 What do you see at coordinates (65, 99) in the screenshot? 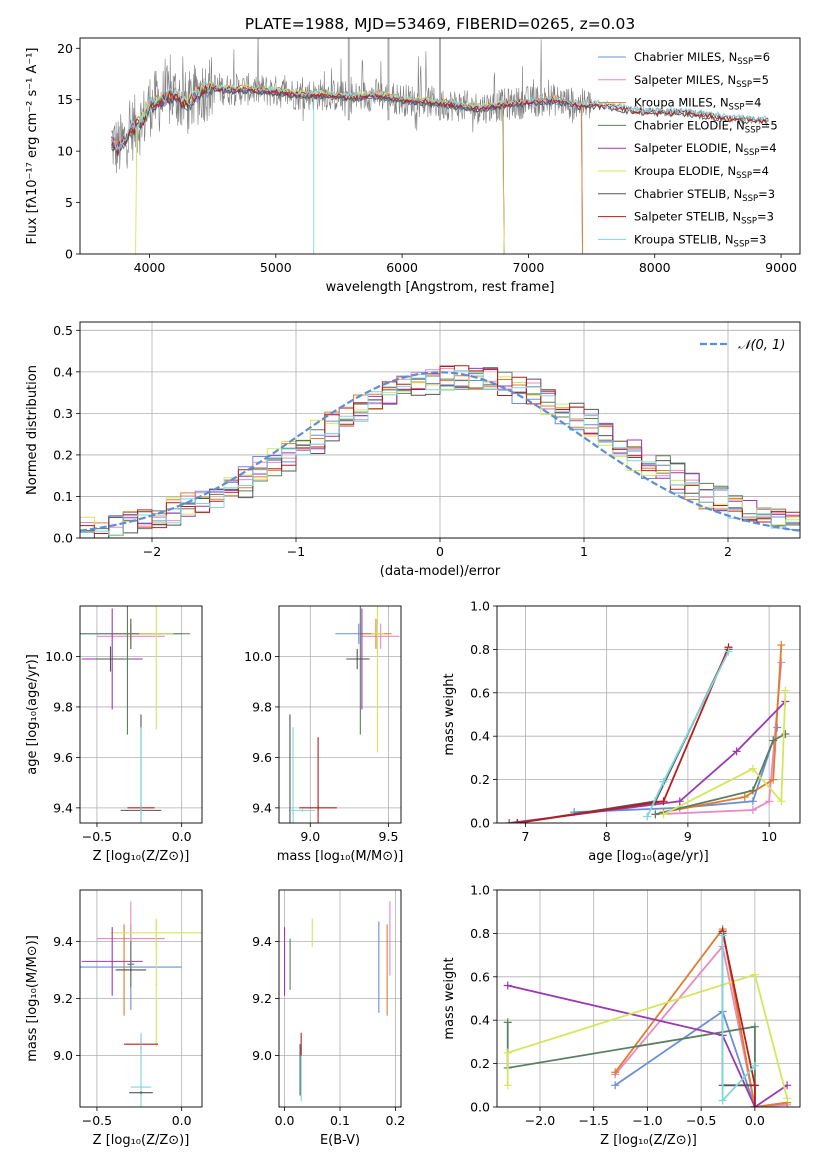
I see `y-tick-label: 15` at bounding box center [65, 99].